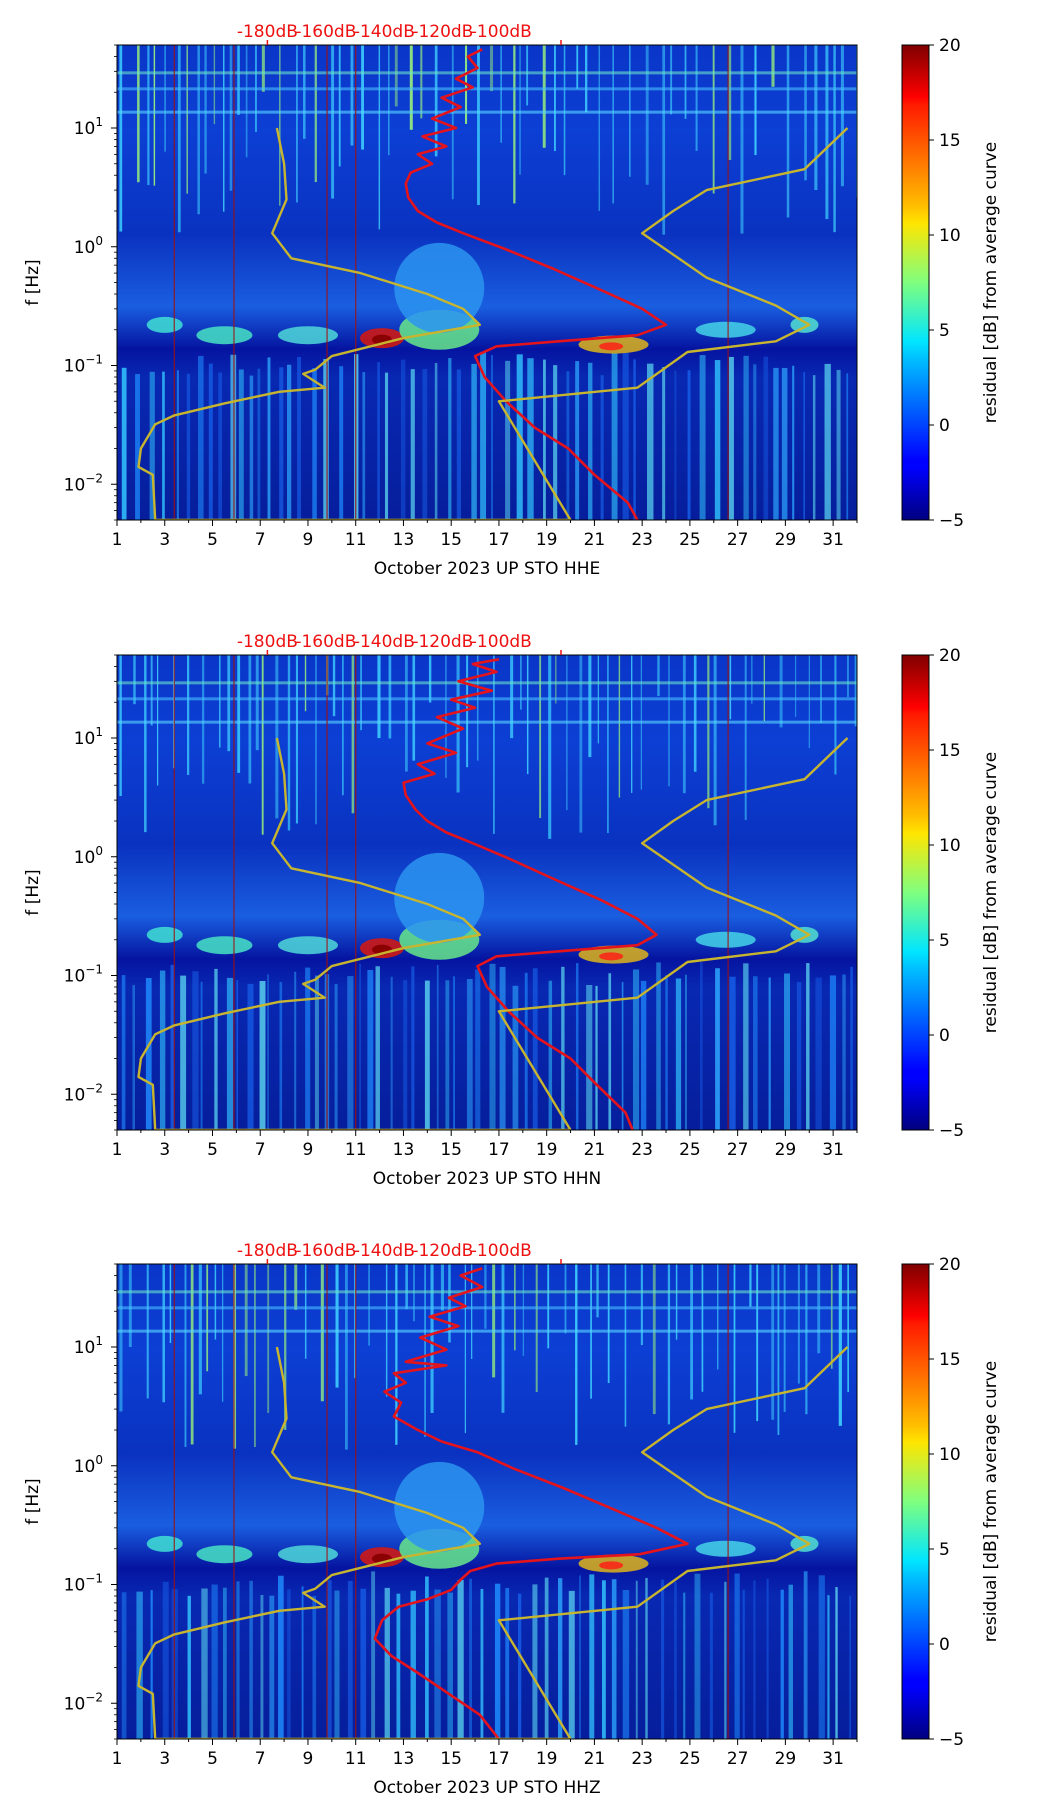  I want to click on x-tick-label: 25, so click(690, 1150).